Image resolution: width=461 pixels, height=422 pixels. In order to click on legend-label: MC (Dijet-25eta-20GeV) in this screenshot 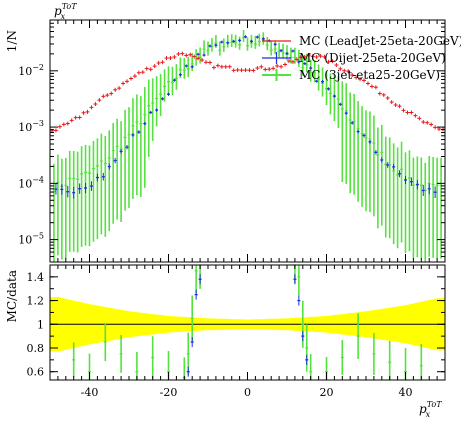, I will do `click(372, 58)`.